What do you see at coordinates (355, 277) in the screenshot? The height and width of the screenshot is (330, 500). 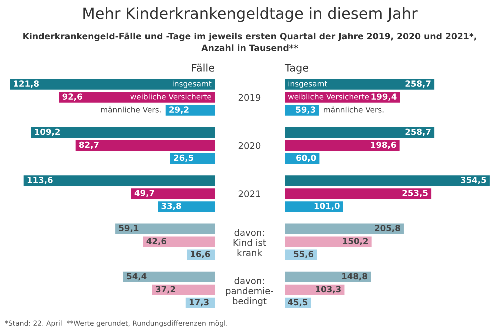 I see `data-label: 148,8` at bounding box center [355, 277].